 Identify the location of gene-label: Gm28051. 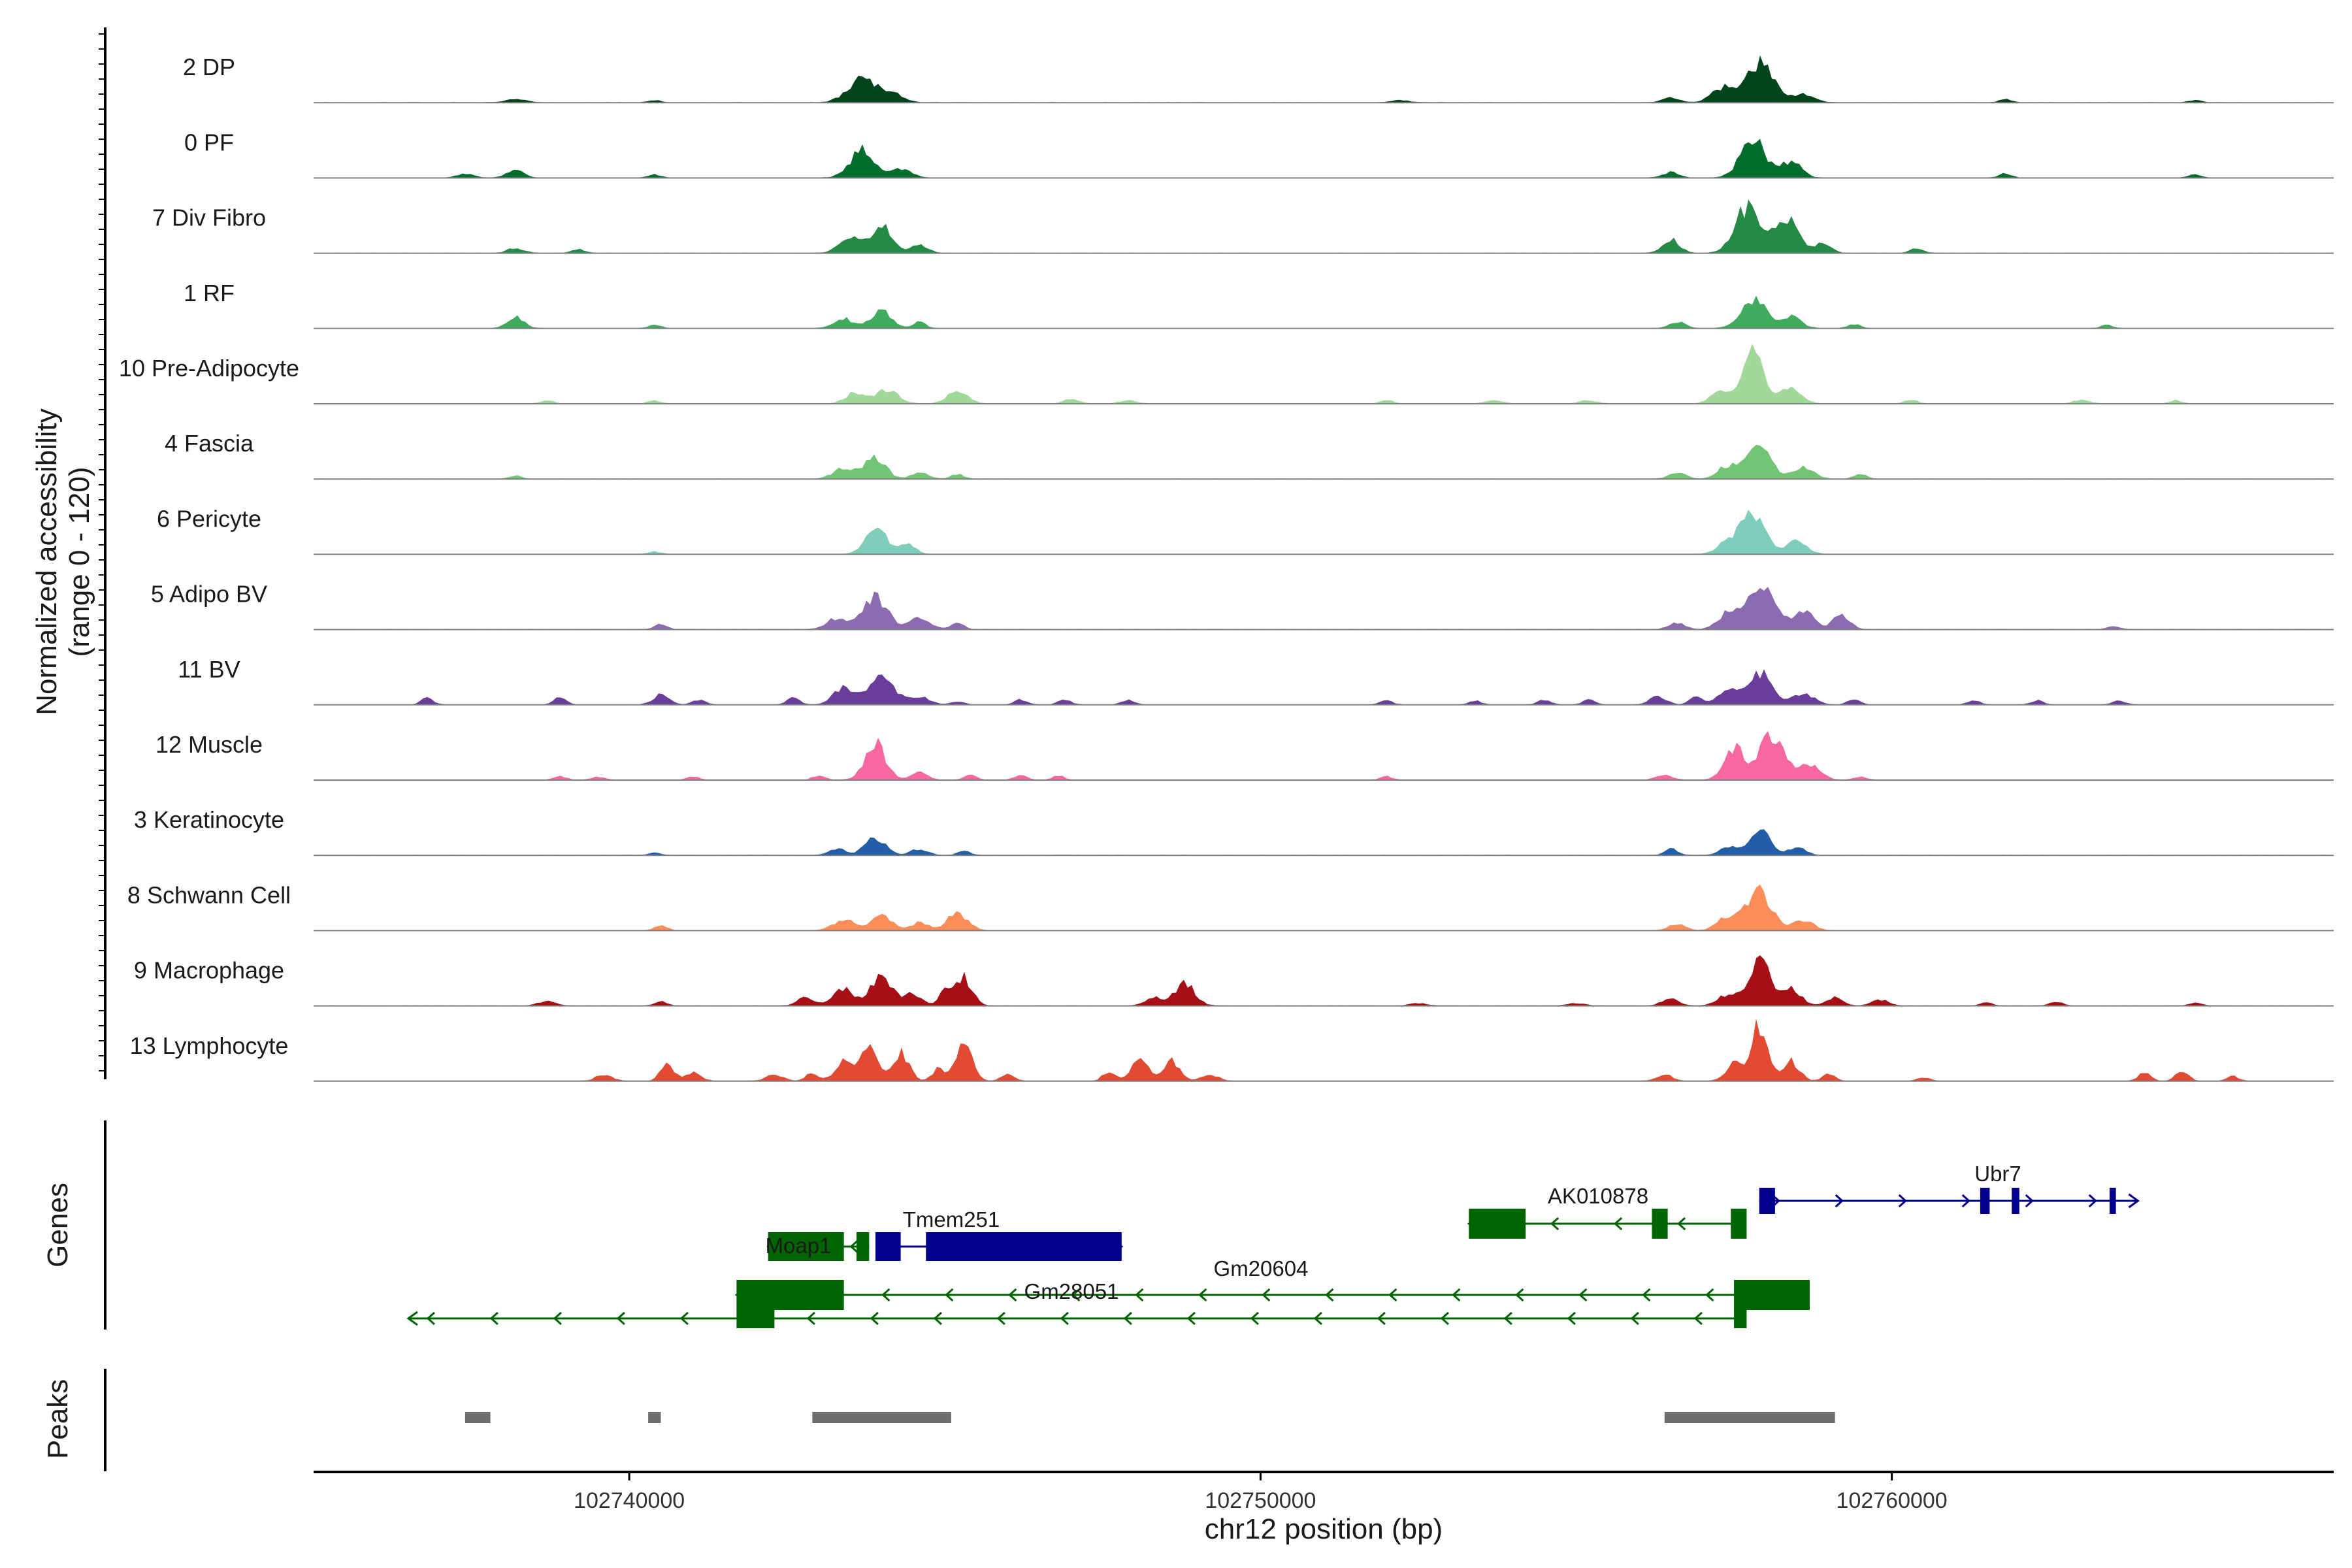
(1071, 1291).